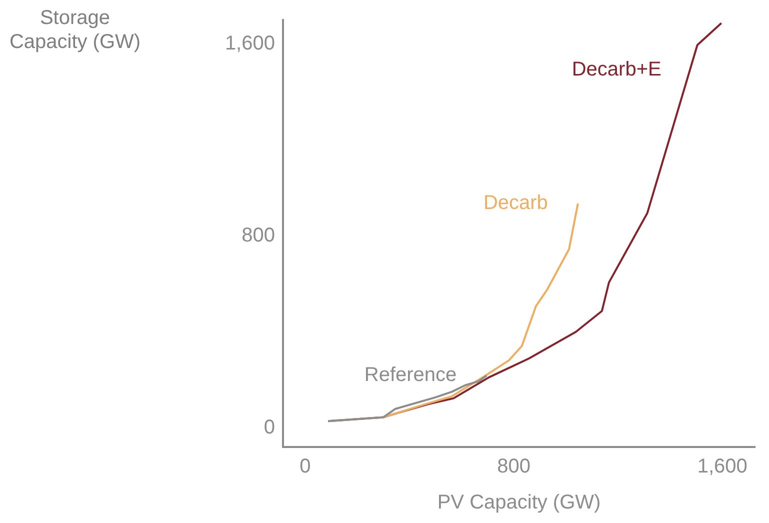 Image resolution: width=769 pixels, height=523 pixels. I want to click on series-label: Decarb, so click(515, 203).